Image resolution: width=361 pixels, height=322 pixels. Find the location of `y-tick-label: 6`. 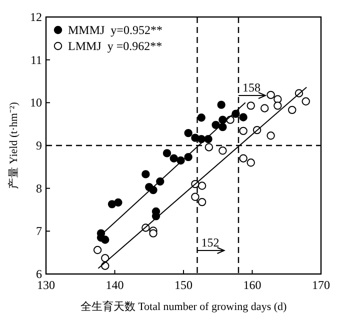

y-tick-label: 6 is located at coordinates (39, 274).